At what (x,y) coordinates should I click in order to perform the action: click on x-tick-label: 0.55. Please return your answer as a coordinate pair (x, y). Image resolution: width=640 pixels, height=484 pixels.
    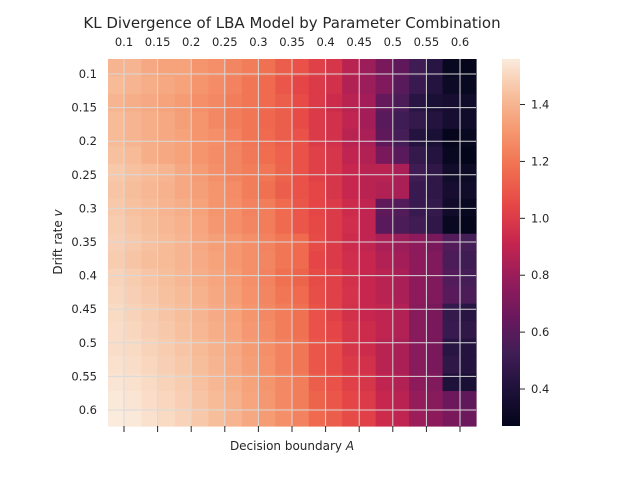
    Looking at the image, I should click on (427, 42).